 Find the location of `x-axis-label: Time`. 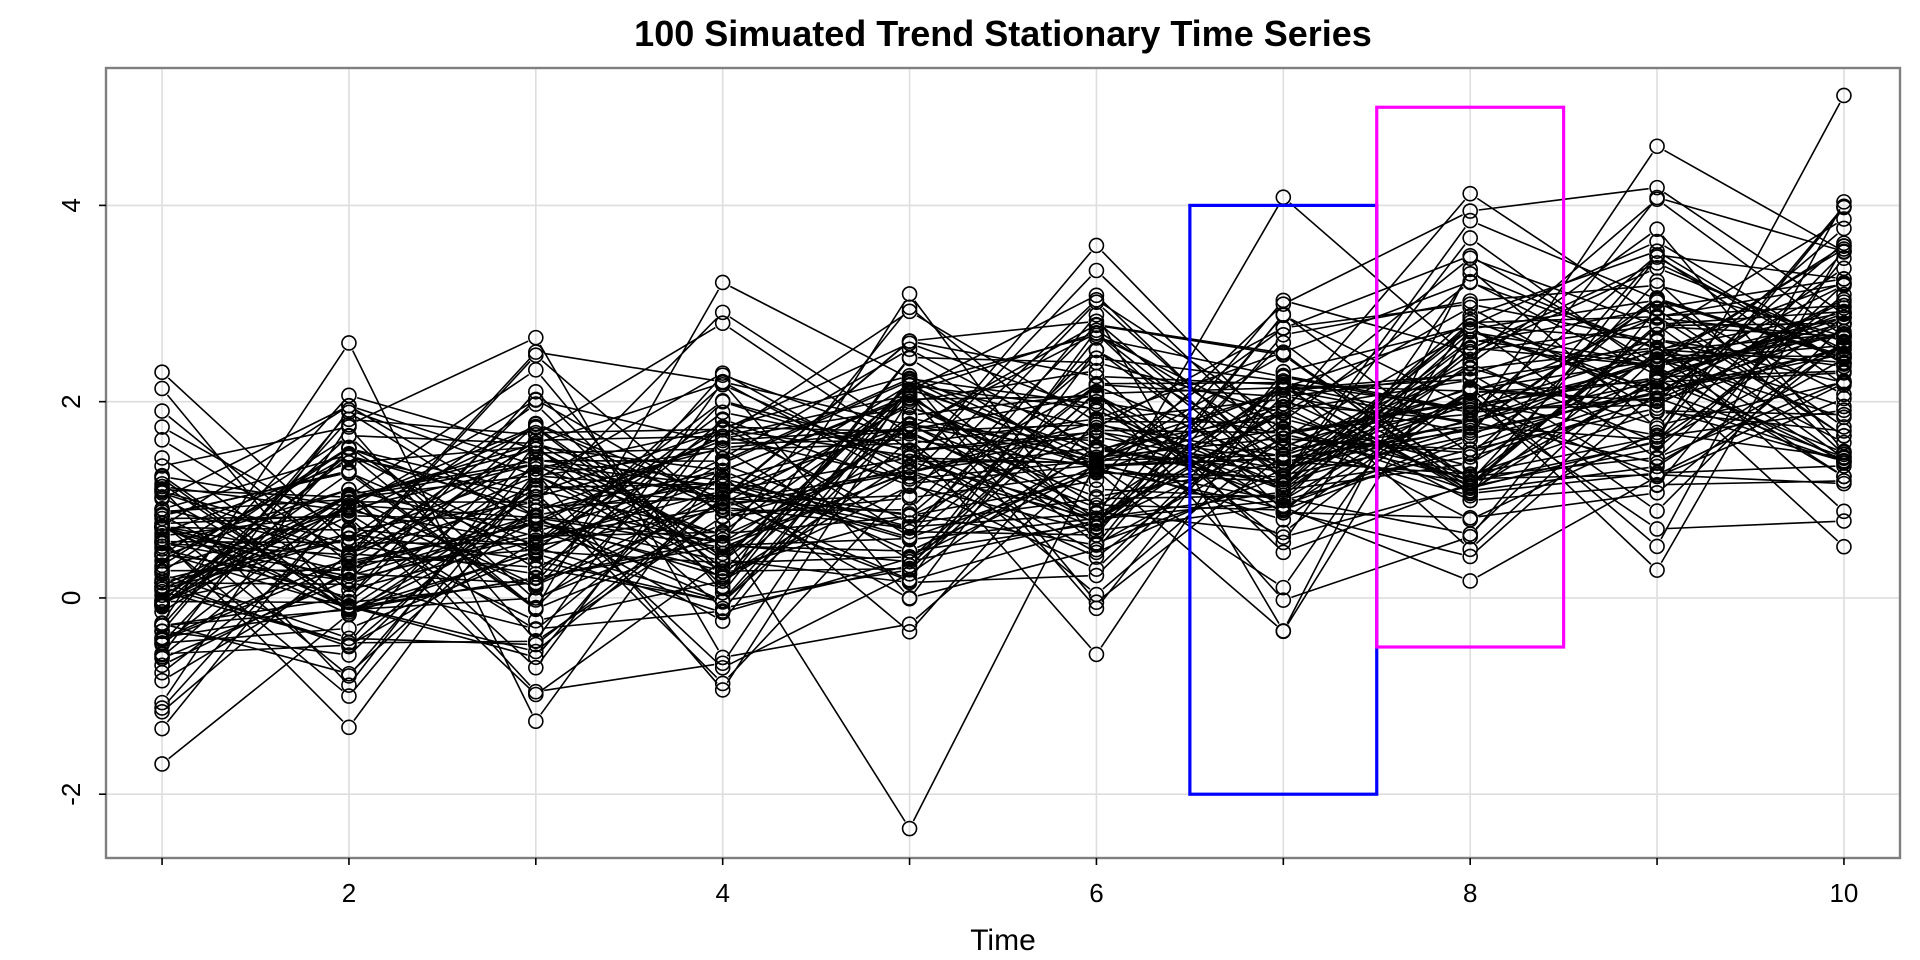

x-axis-label: Time is located at coordinates (1003, 940).